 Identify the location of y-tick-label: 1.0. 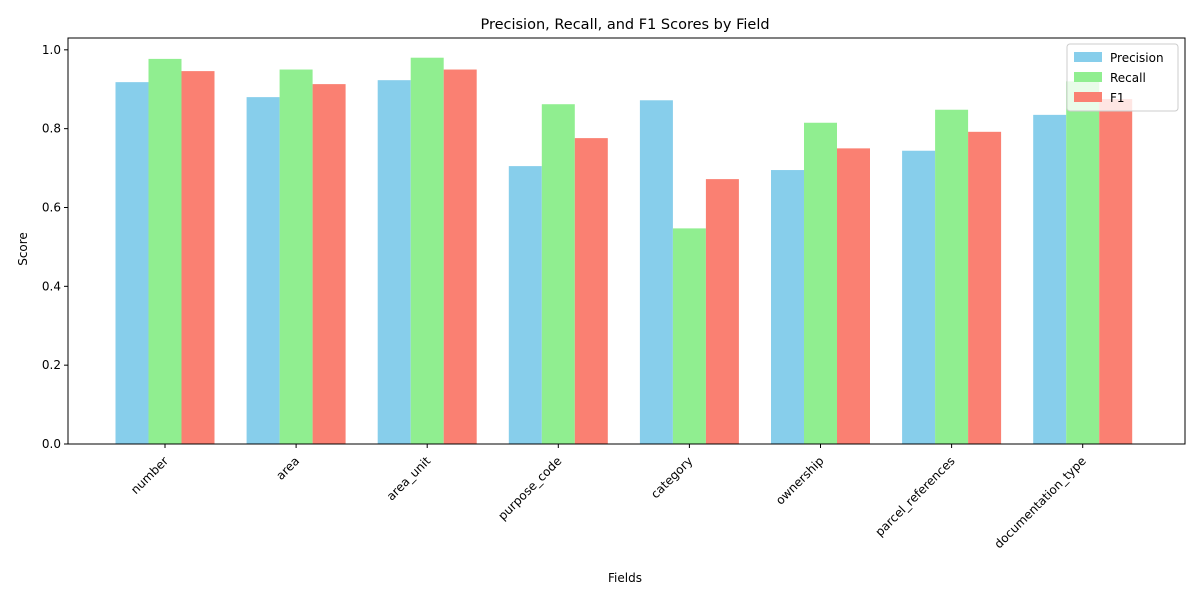
(51, 50).